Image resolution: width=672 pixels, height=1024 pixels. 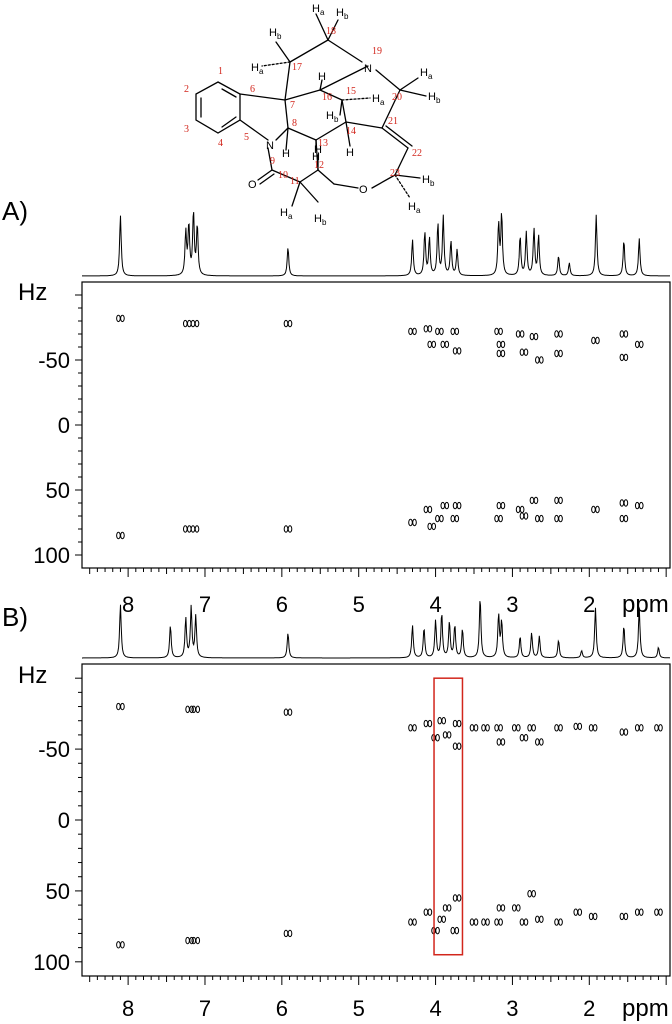 I want to click on panel-a-y-unit: Hz, so click(x=32, y=292).